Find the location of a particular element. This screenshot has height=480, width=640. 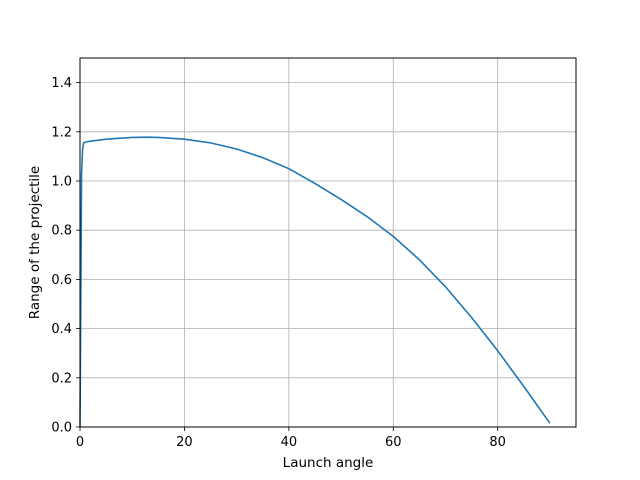

y-tick-label: 1.0 is located at coordinates (61, 182).